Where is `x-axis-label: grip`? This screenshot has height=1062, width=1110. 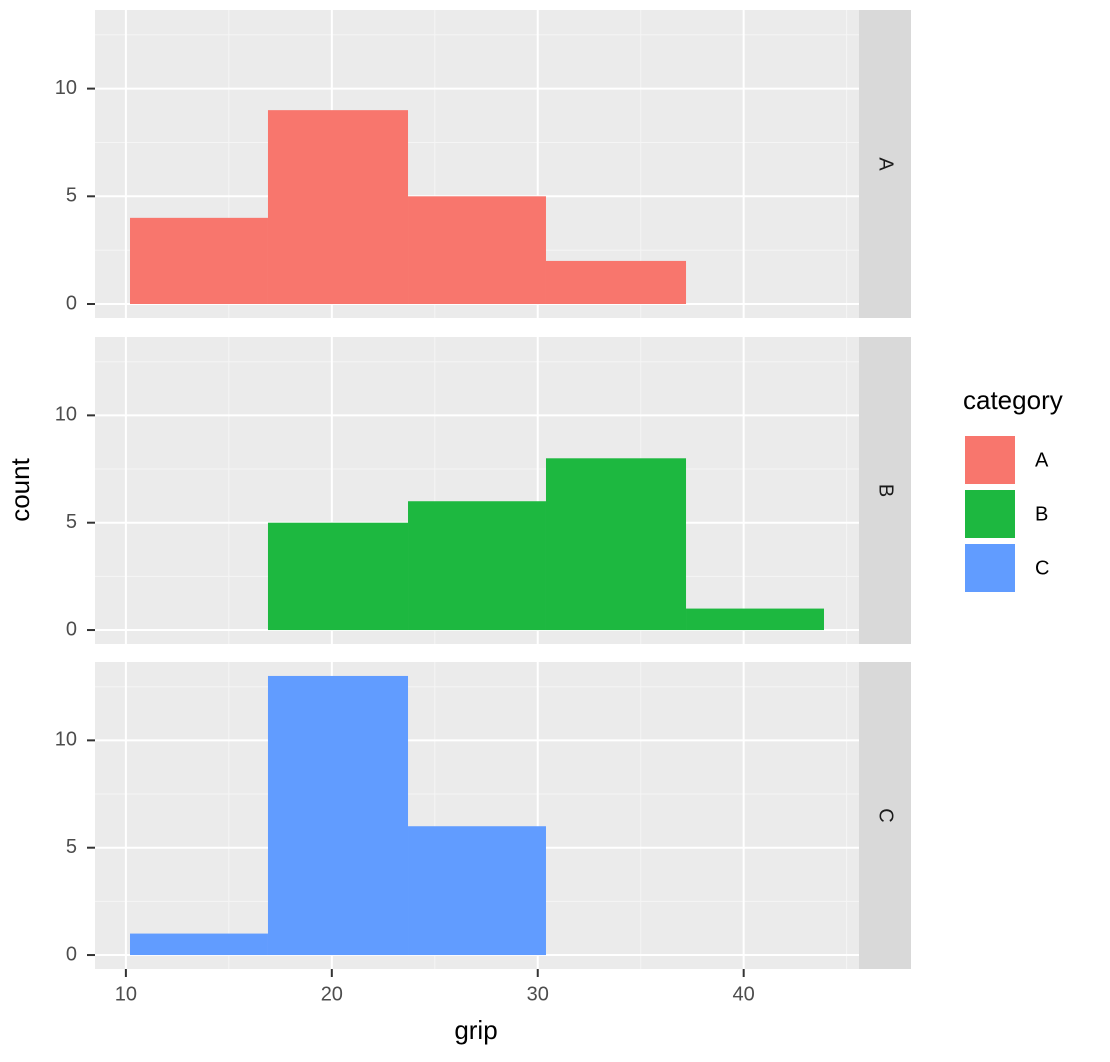 x-axis-label: grip is located at coordinates (475, 1030).